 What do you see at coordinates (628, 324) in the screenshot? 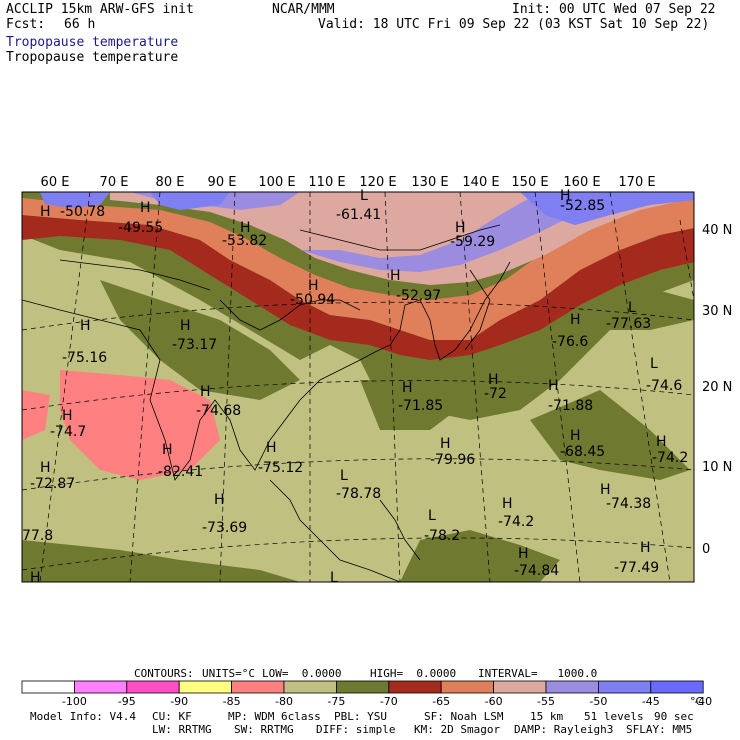
I see `hl-value: -77.63` at bounding box center [628, 324].